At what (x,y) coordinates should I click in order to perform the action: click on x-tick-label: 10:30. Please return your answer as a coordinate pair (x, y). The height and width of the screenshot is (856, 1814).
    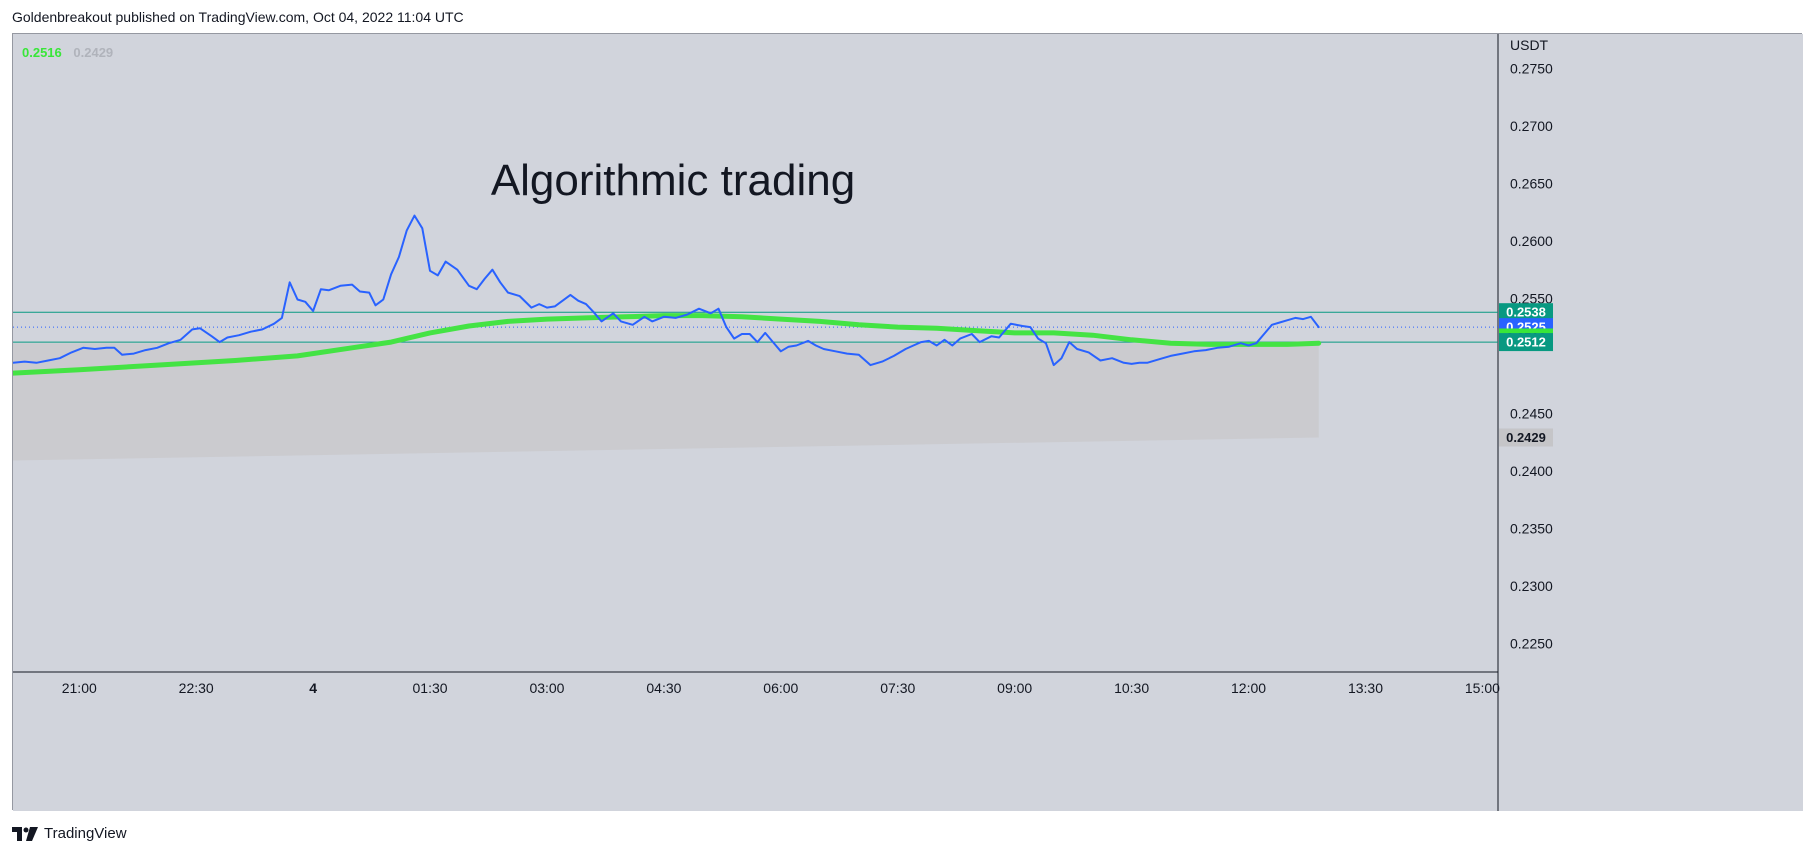
    Looking at the image, I should click on (1131, 688).